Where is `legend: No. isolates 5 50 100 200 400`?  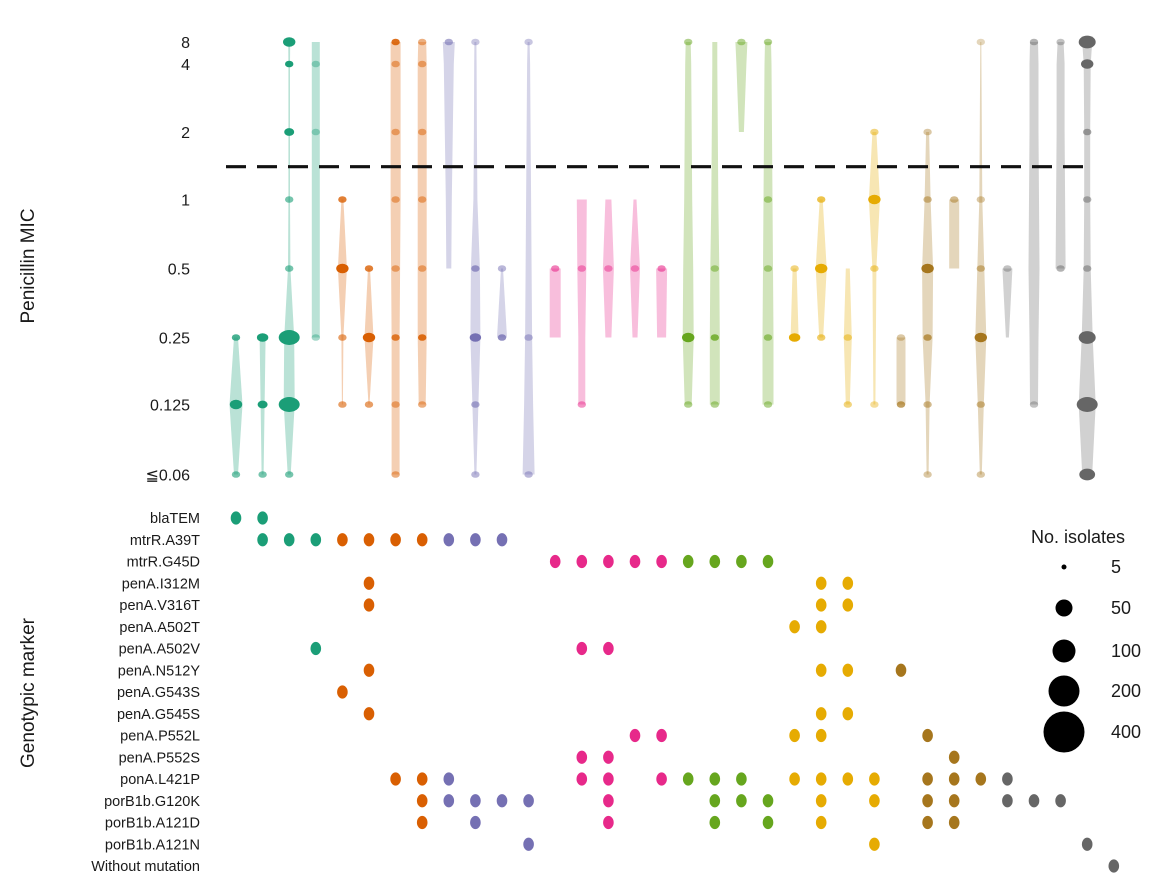 legend: No. isolates 5 50 100 200 400 is located at coordinates (1086, 640).